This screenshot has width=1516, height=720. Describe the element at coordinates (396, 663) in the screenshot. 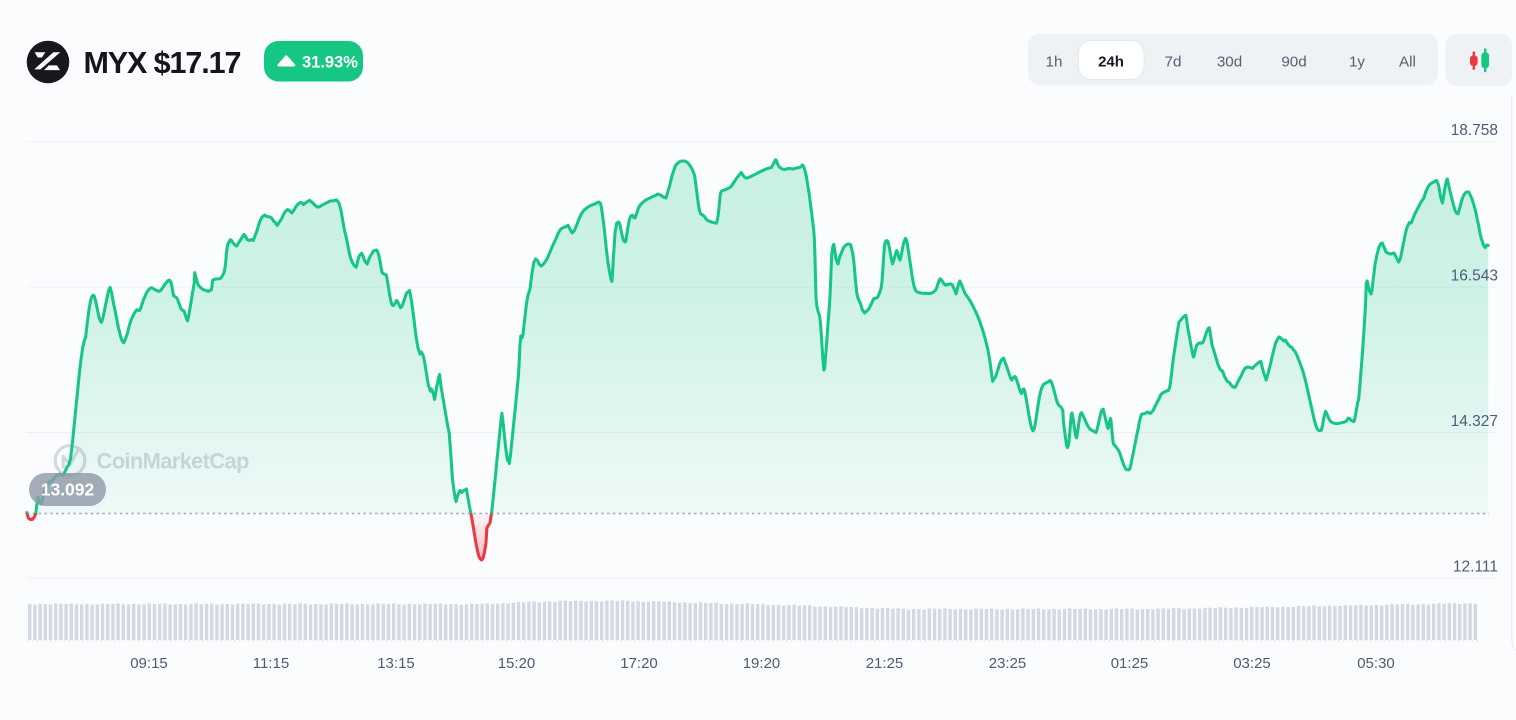

I see `svg-text: 13:15` at that location.